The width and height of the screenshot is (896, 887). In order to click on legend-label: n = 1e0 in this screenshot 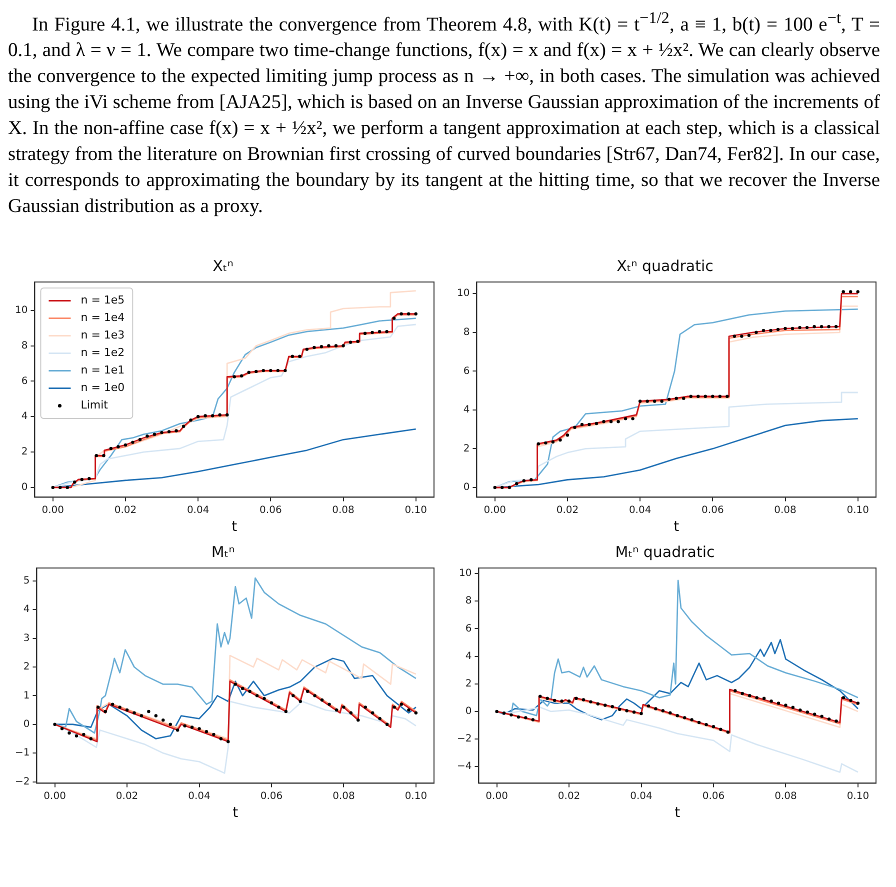, I will do `click(102, 387)`.